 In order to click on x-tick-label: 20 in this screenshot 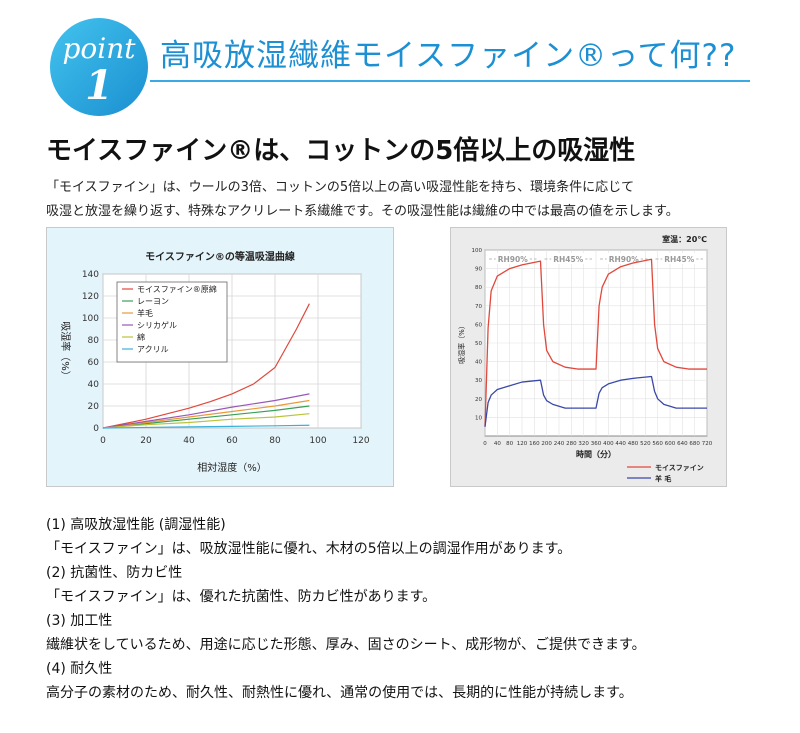, I will do `click(146, 441)`.